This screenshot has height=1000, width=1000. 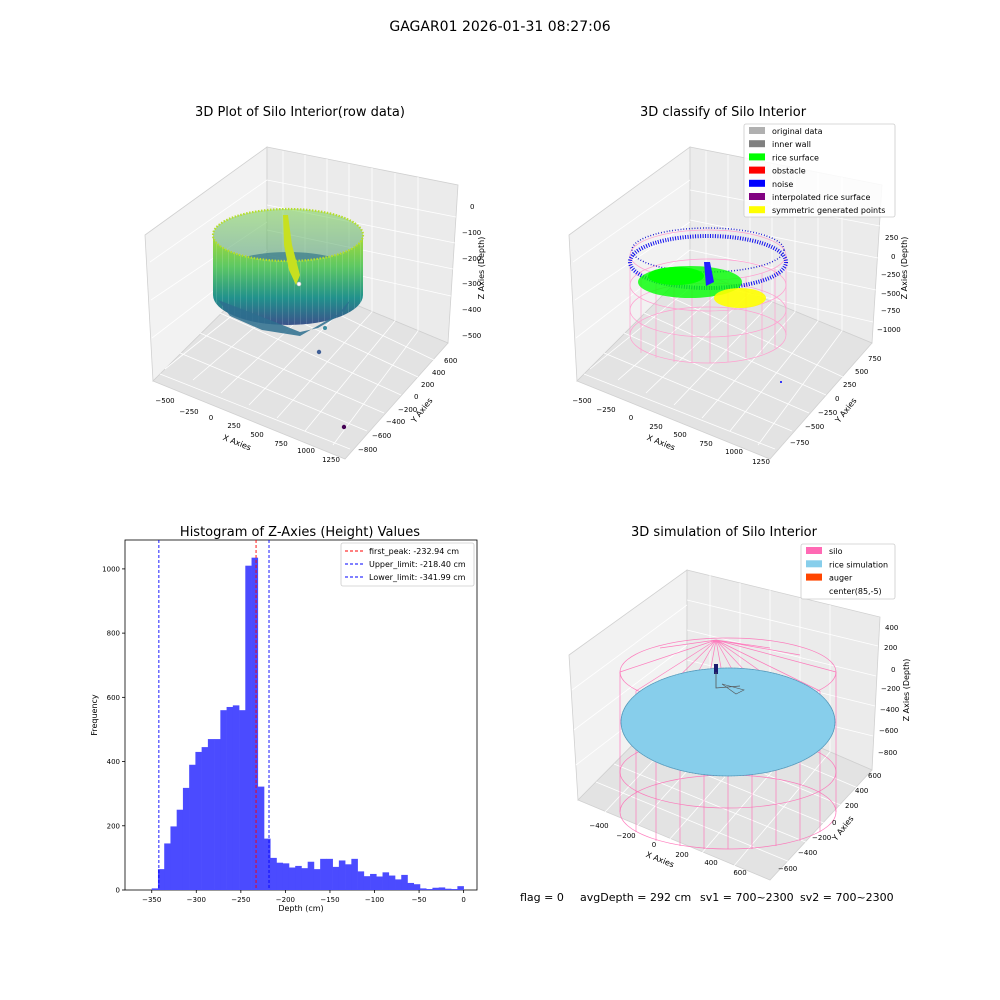 What do you see at coordinates (472, 207) in the screenshot?
I see `z-tick-label: 0` at bounding box center [472, 207].